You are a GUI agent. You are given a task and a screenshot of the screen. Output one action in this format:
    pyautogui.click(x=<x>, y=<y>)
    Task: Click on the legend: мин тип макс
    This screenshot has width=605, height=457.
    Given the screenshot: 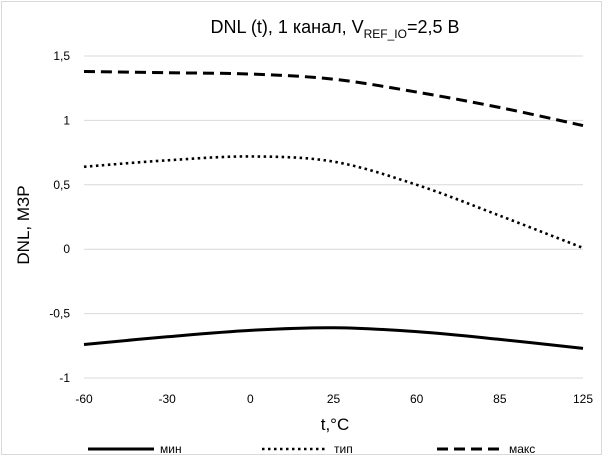 What is the action you would take?
    pyautogui.click(x=311, y=449)
    